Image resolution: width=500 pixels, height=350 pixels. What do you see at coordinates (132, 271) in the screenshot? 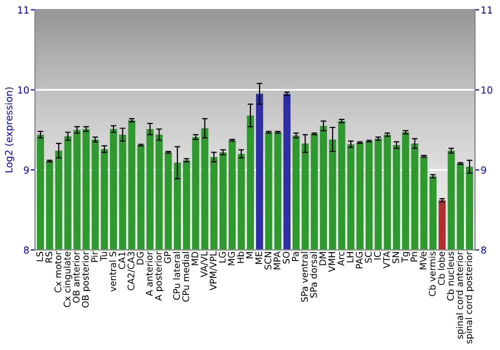
I see `x-tick-label: CA2/CA3` at bounding box center [132, 271].